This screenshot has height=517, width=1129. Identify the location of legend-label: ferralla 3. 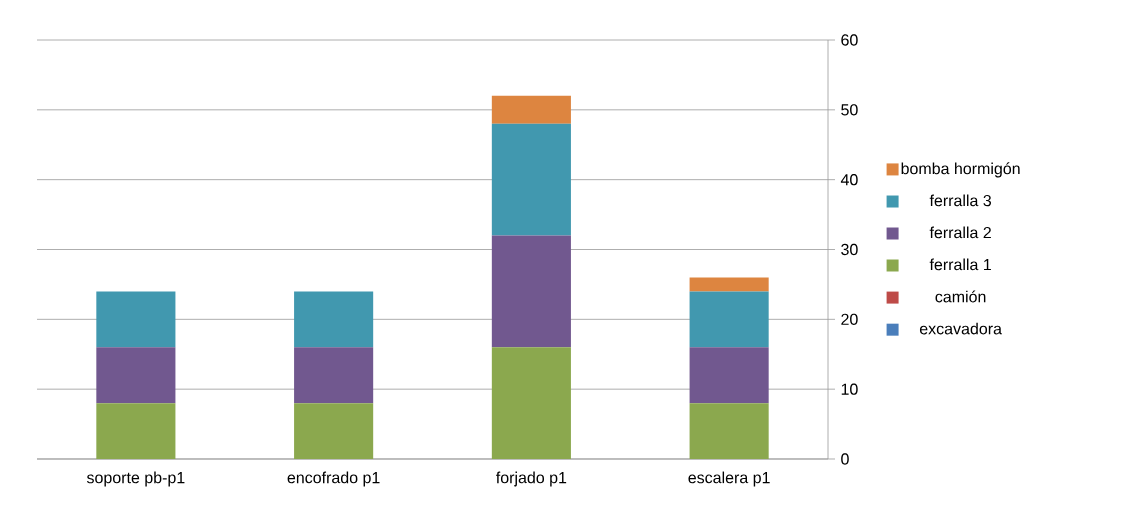
(960, 200).